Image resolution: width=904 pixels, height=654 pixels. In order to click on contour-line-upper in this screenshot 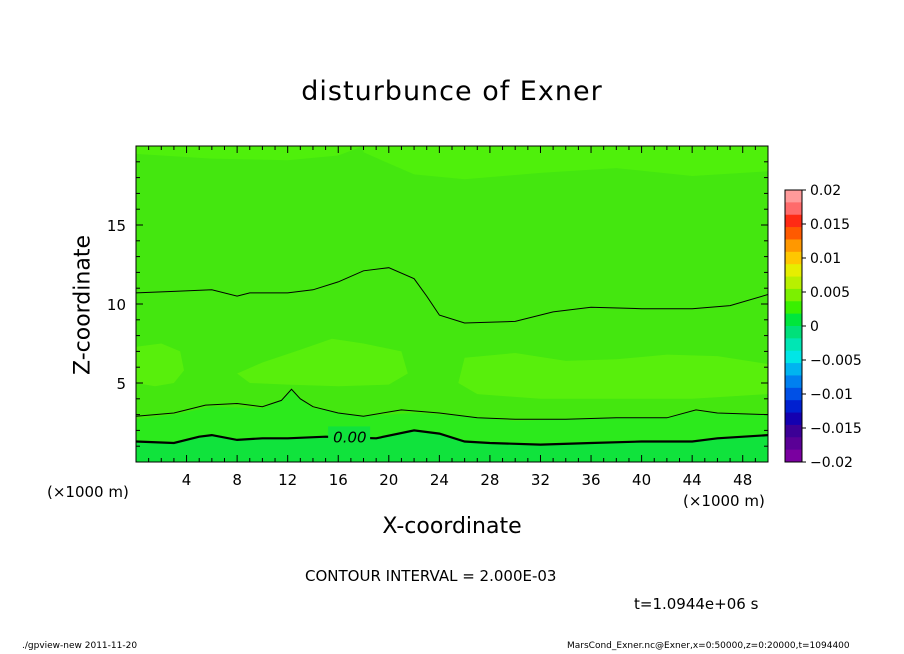, I will do `click(452, 295)`.